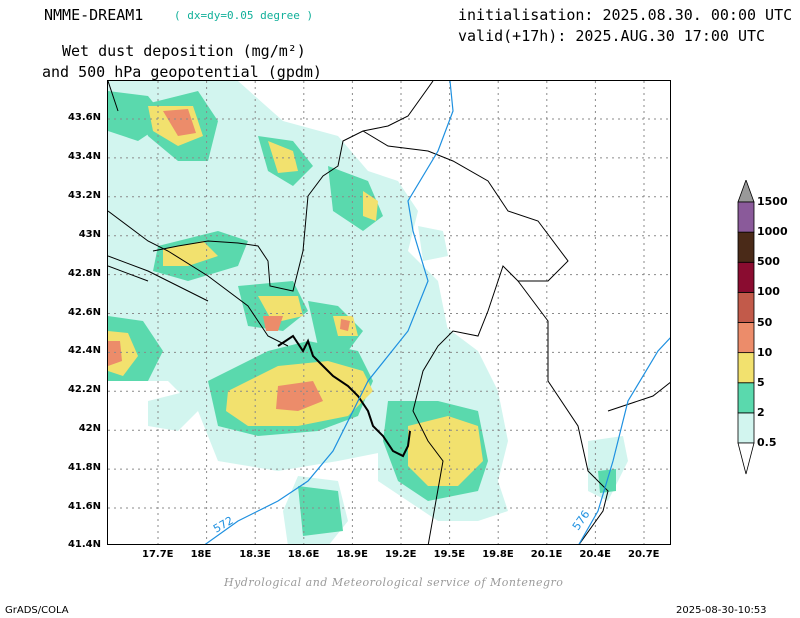 The width and height of the screenshot is (800, 618). What do you see at coordinates (84, 351) in the screenshot?
I see `latitude-label: 42.4N` at bounding box center [84, 351].